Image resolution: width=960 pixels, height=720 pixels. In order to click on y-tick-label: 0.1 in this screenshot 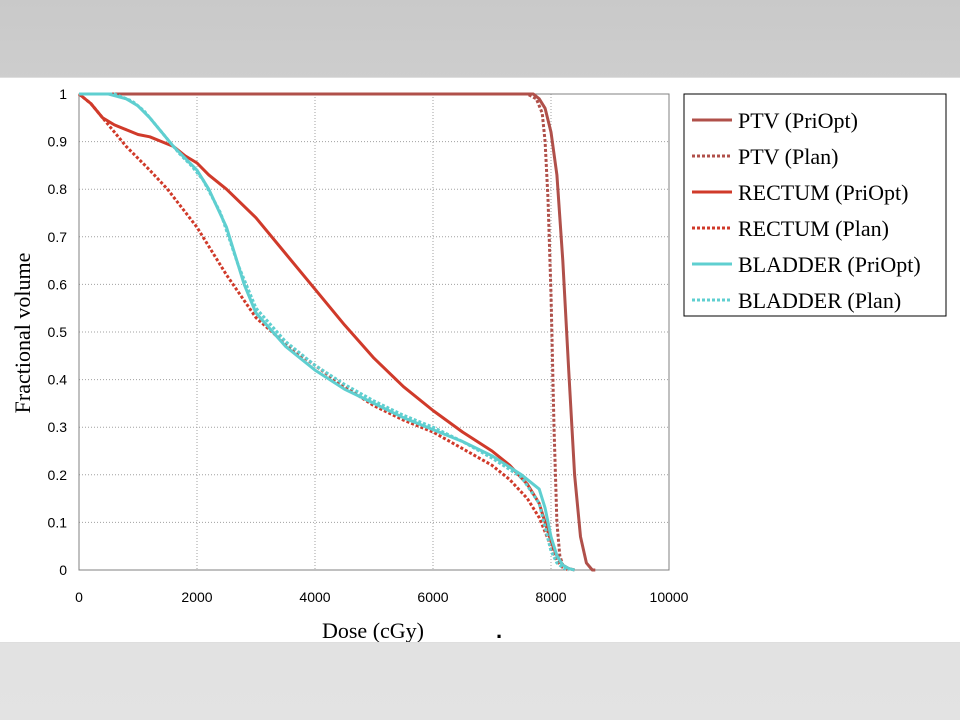, I will do `click(58, 522)`.